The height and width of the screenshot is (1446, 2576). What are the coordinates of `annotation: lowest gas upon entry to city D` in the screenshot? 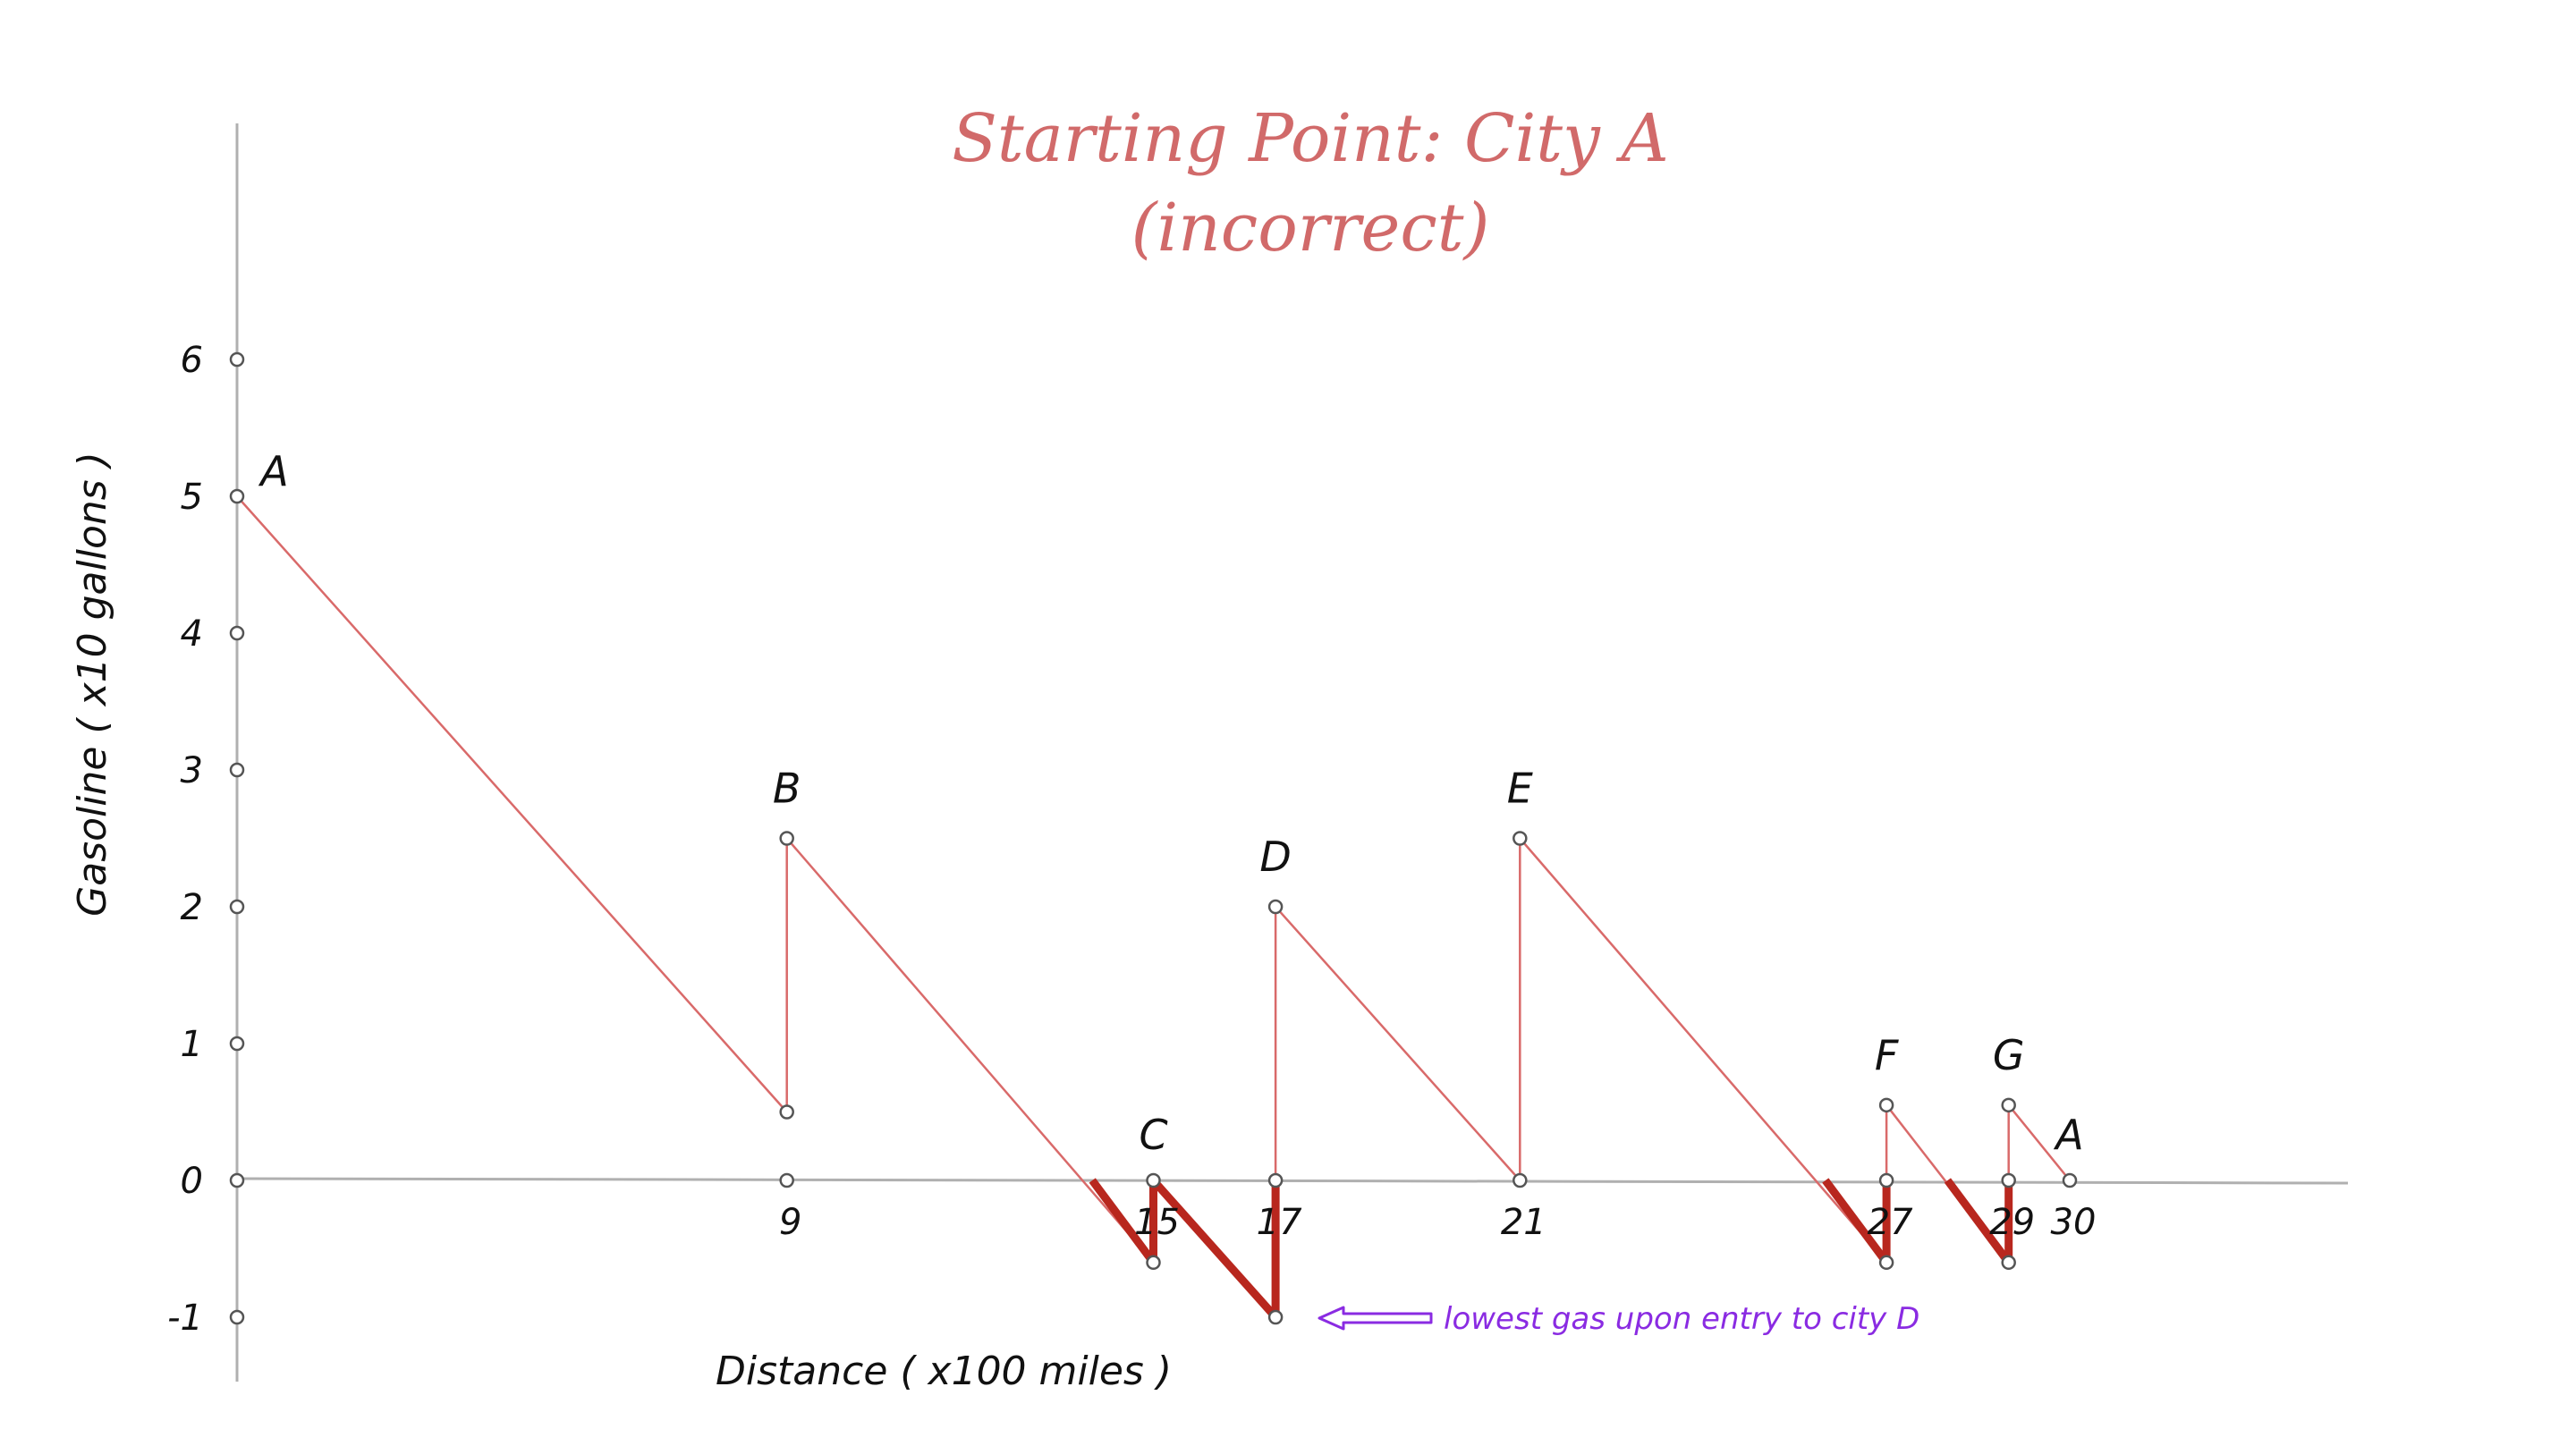 It's located at (1618, 1319).